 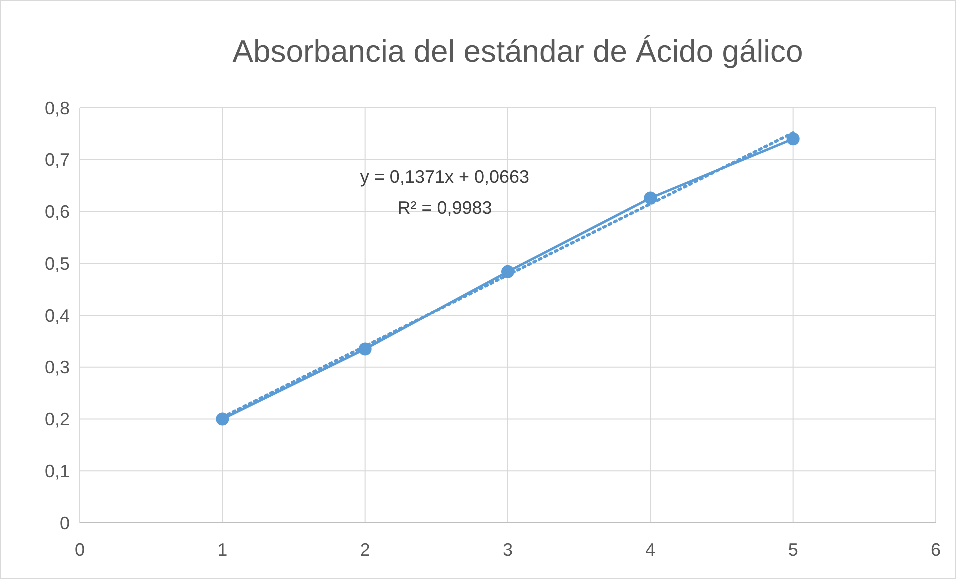 I want to click on annotation: y = 0,1371x + 0,0663, so click(x=445, y=177).